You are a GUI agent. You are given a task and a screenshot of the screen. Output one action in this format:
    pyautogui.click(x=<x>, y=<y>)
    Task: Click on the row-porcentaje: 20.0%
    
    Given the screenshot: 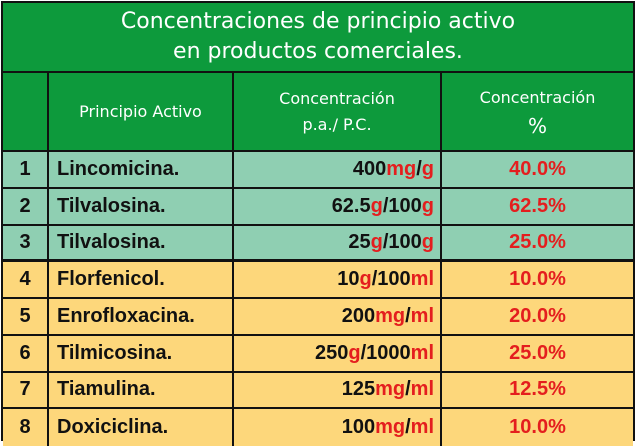 What is the action you would take?
    pyautogui.click(x=537, y=315)
    